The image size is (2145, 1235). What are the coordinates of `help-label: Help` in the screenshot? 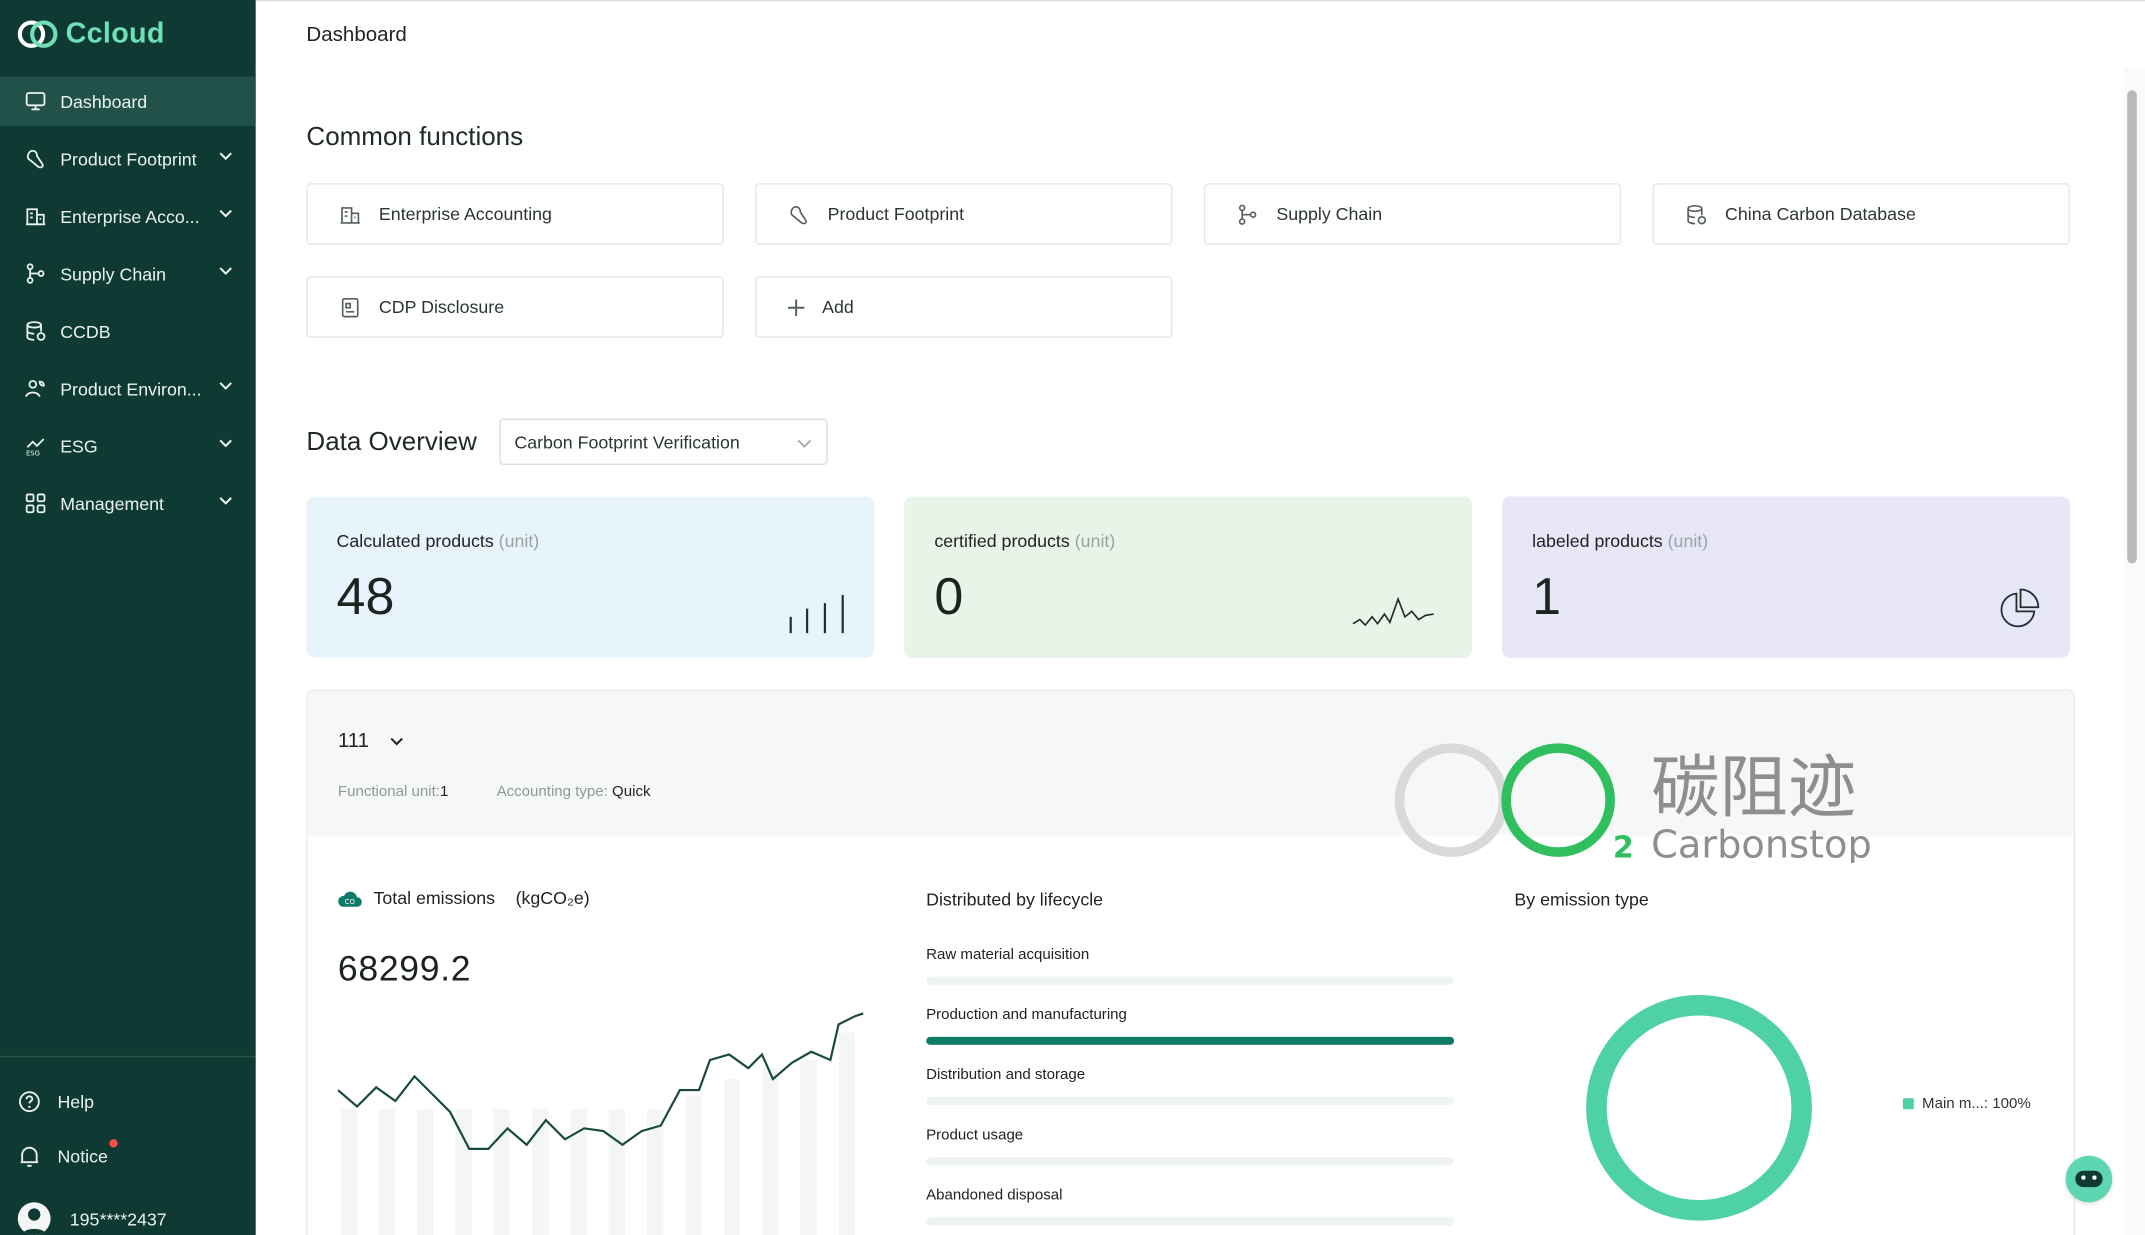 It's located at (76, 1101).